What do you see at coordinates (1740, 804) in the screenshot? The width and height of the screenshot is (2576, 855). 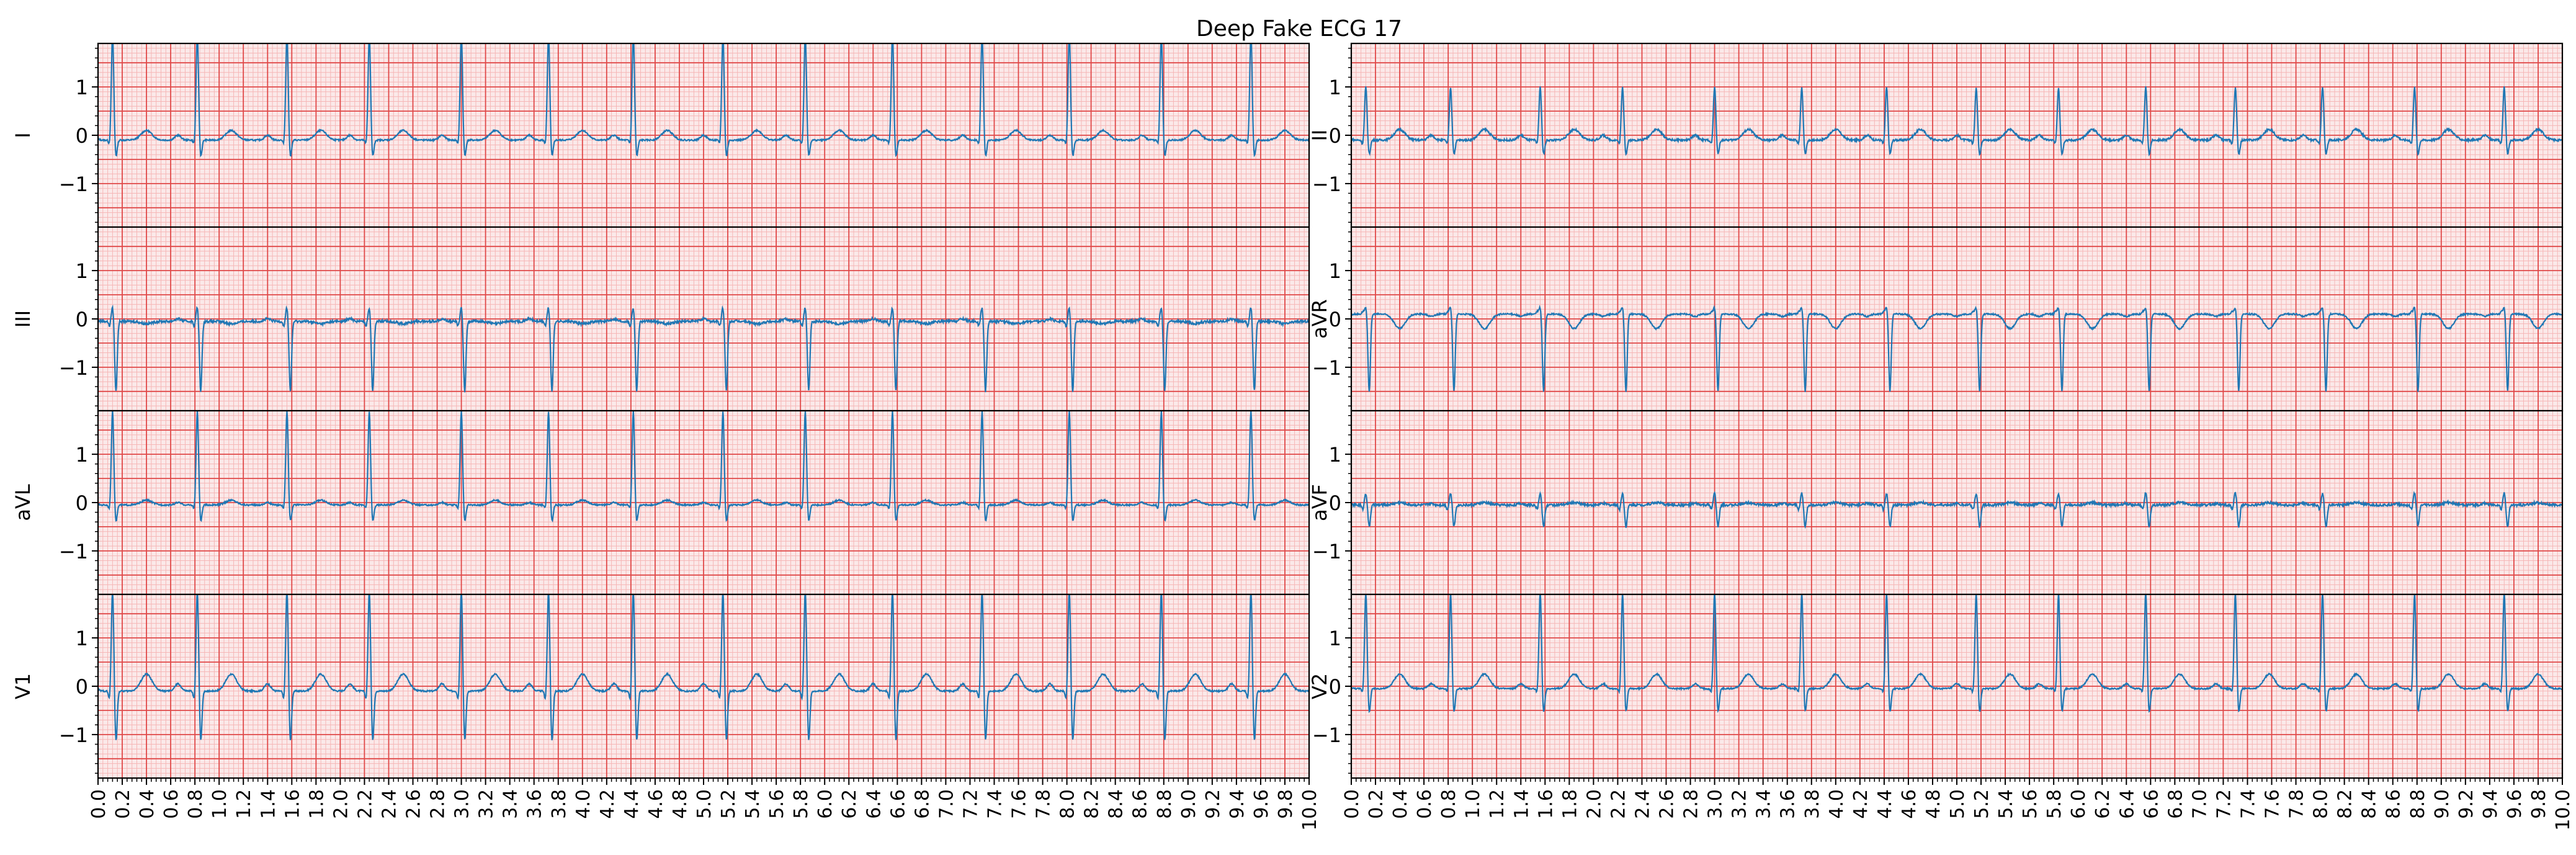 I see `x-tick-label: 3.2` at bounding box center [1740, 804].